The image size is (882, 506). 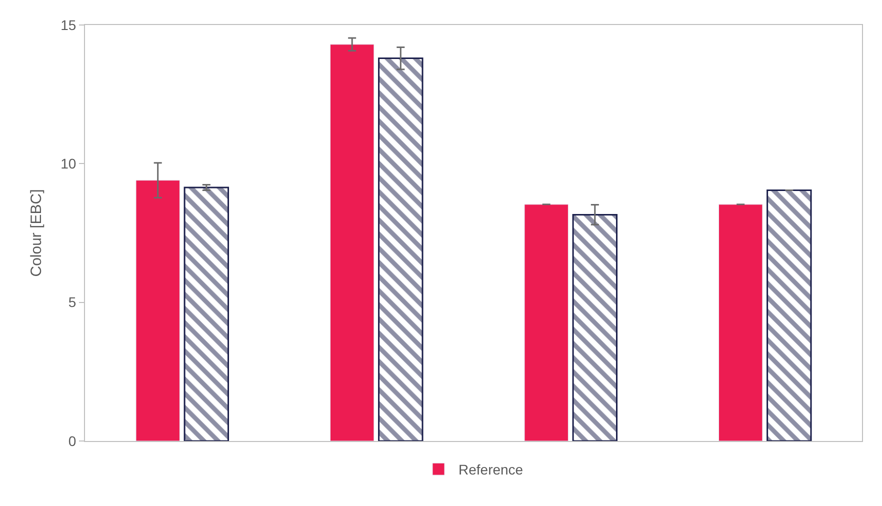 What do you see at coordinates (68, 164) in the screenshot?
I see `y-tick-label: 10` at bounding box center [68, 164].